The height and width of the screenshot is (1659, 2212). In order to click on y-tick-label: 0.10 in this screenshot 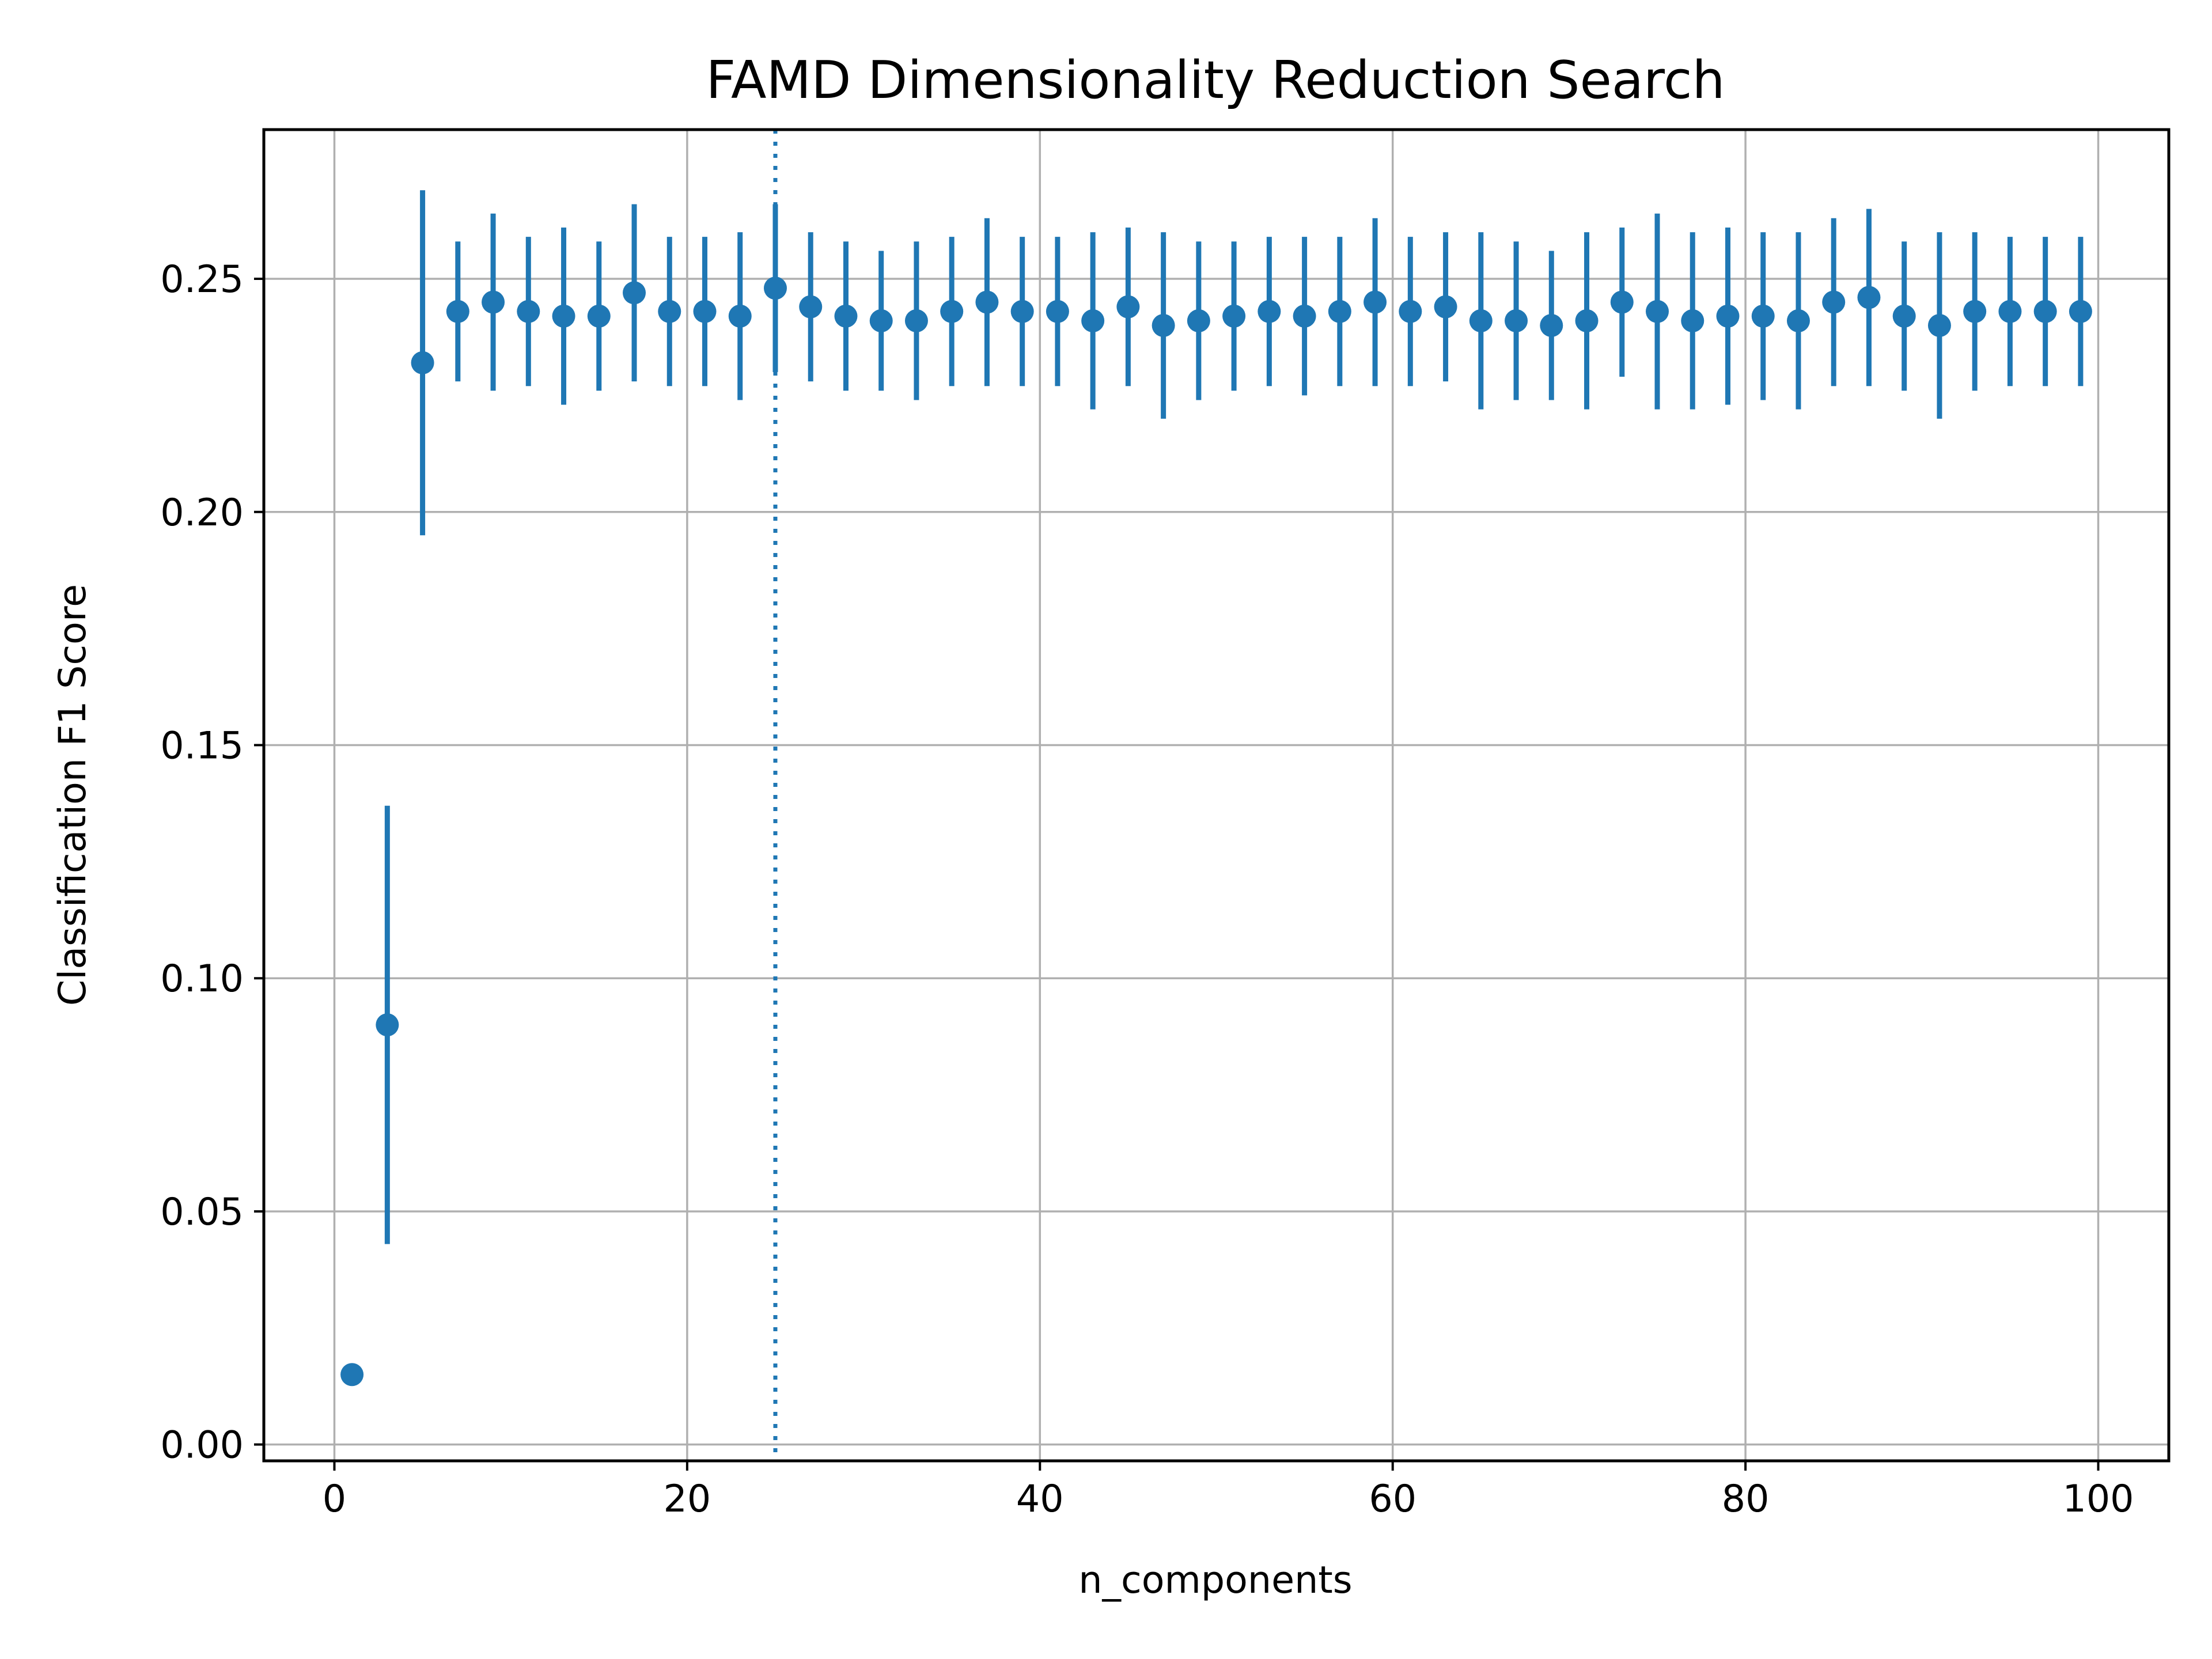, I will do `click(202, 979)`.